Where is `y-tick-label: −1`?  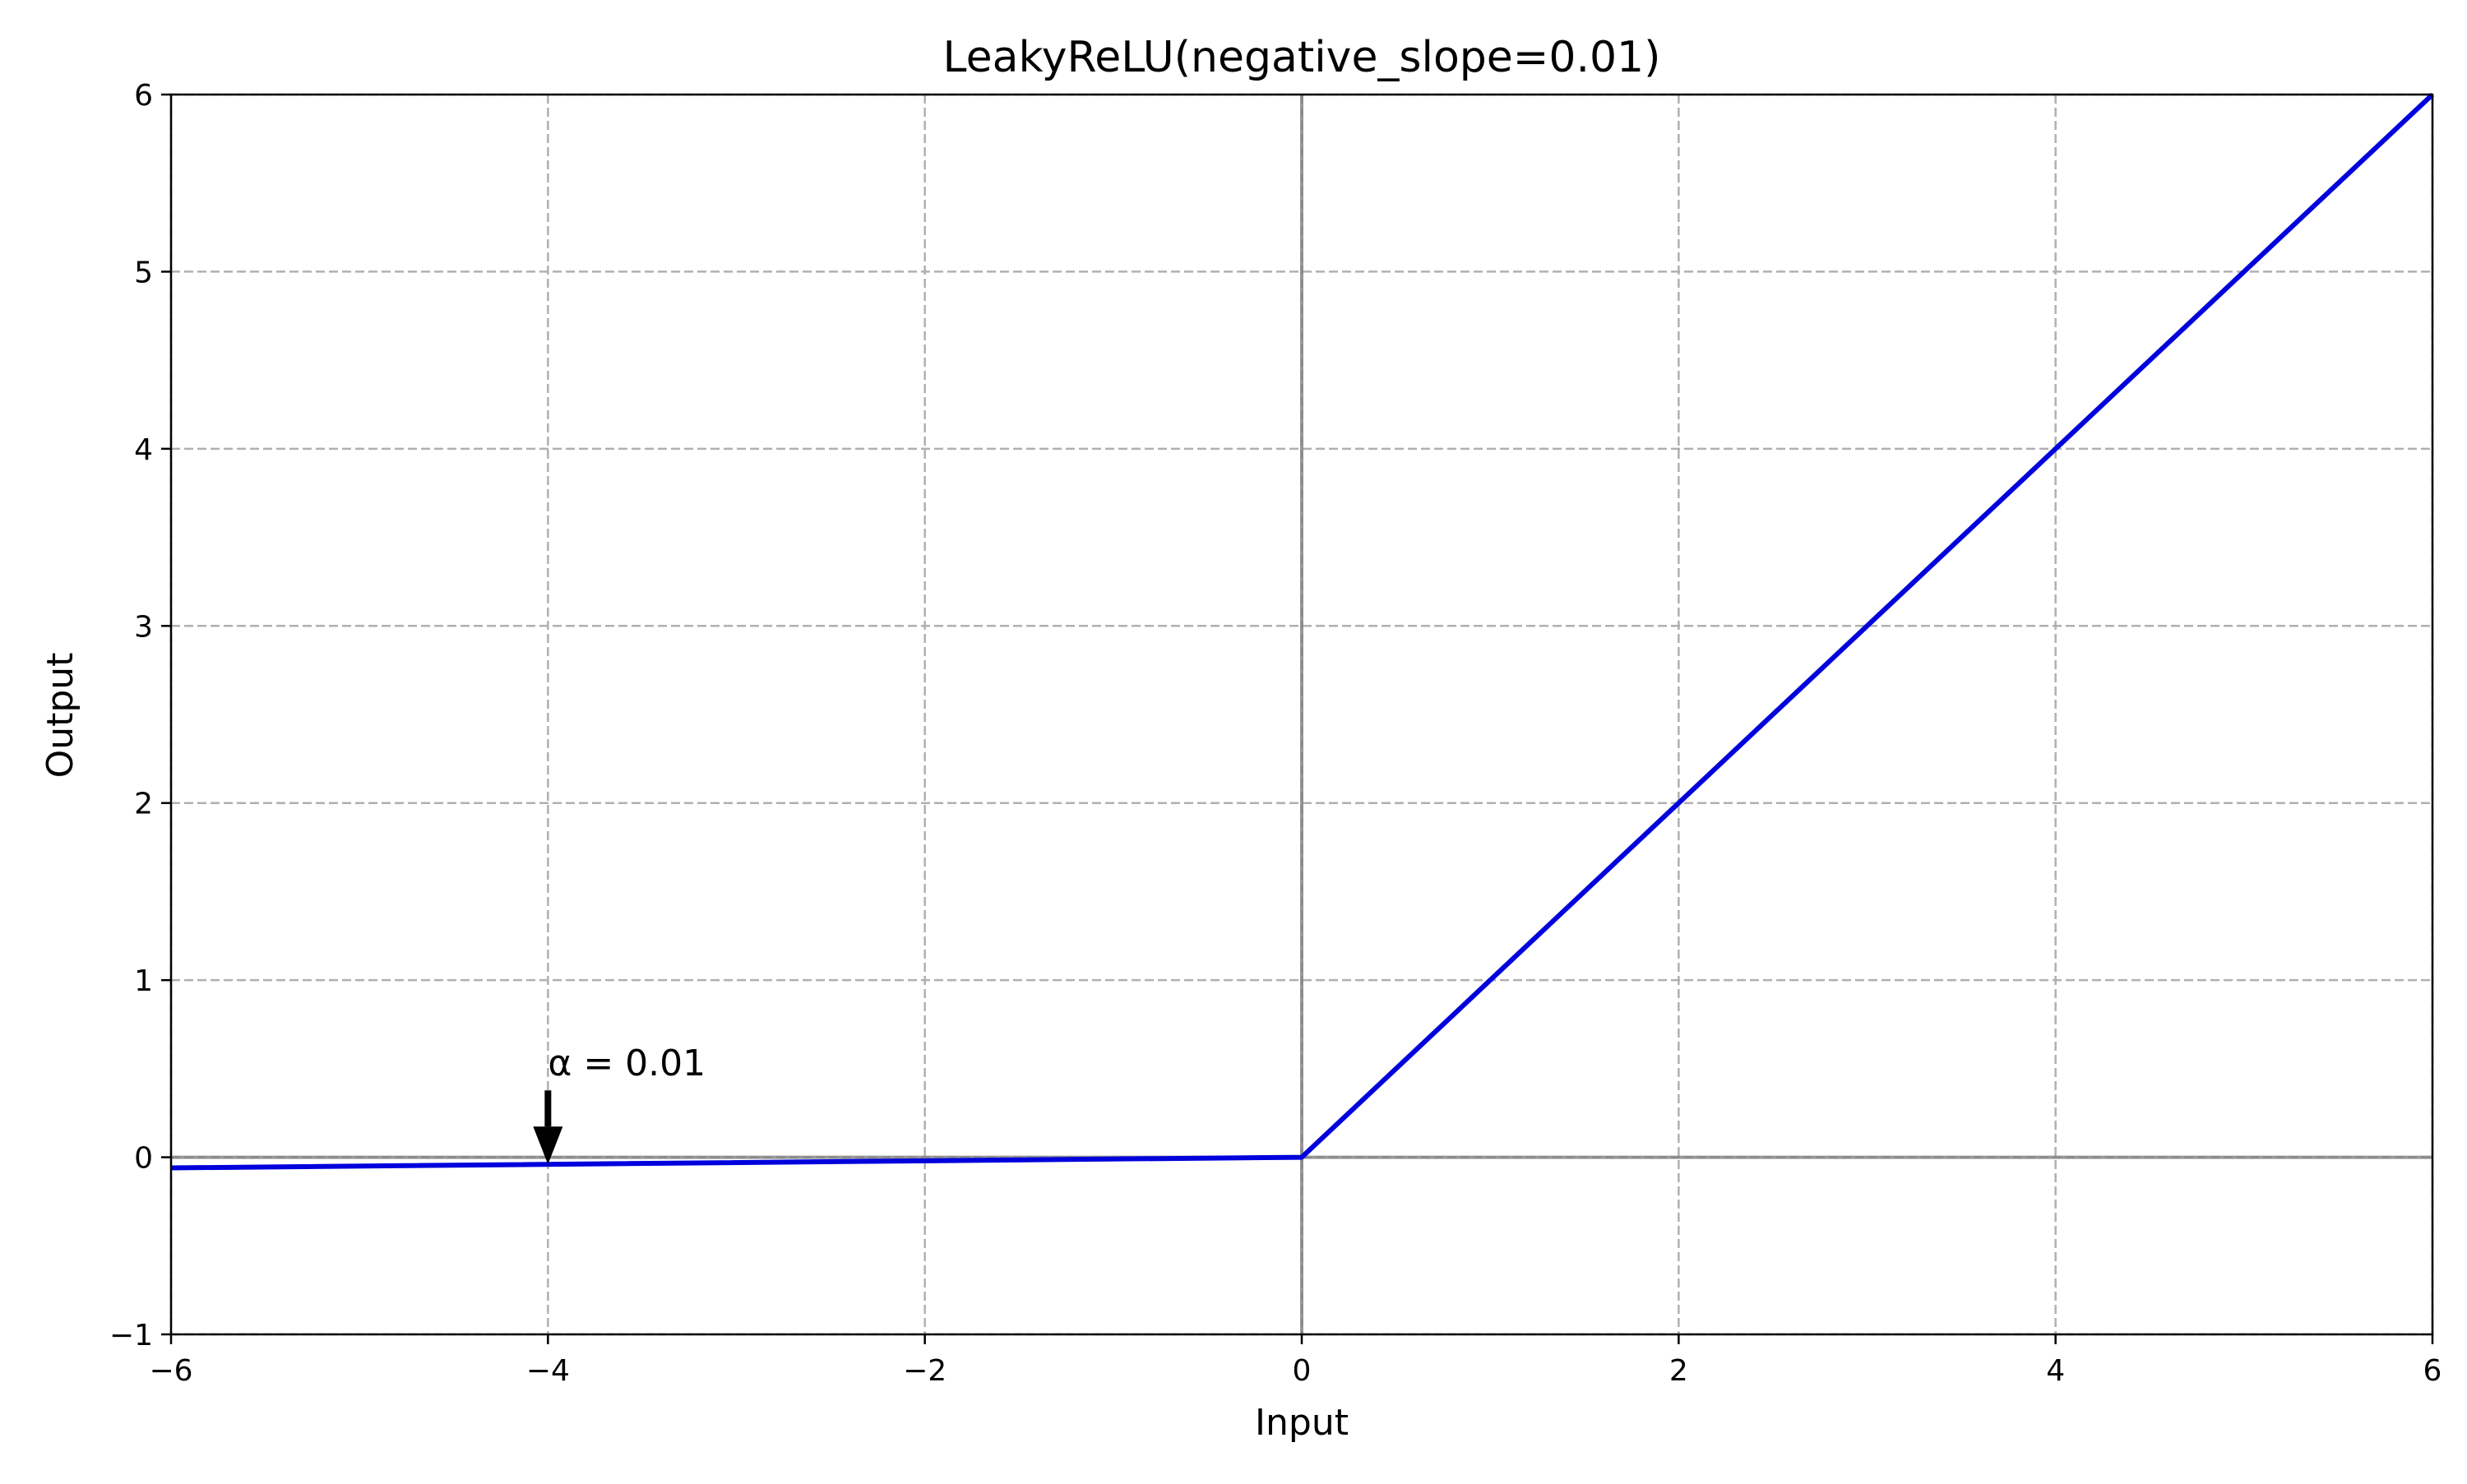 y-tick-label: −1 is located at coordinates (131, 1336).